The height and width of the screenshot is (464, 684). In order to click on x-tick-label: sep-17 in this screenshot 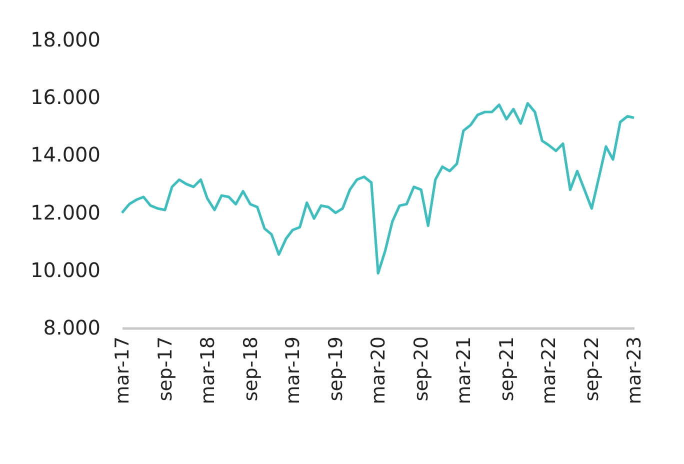, I will do `click(165, 369)`.